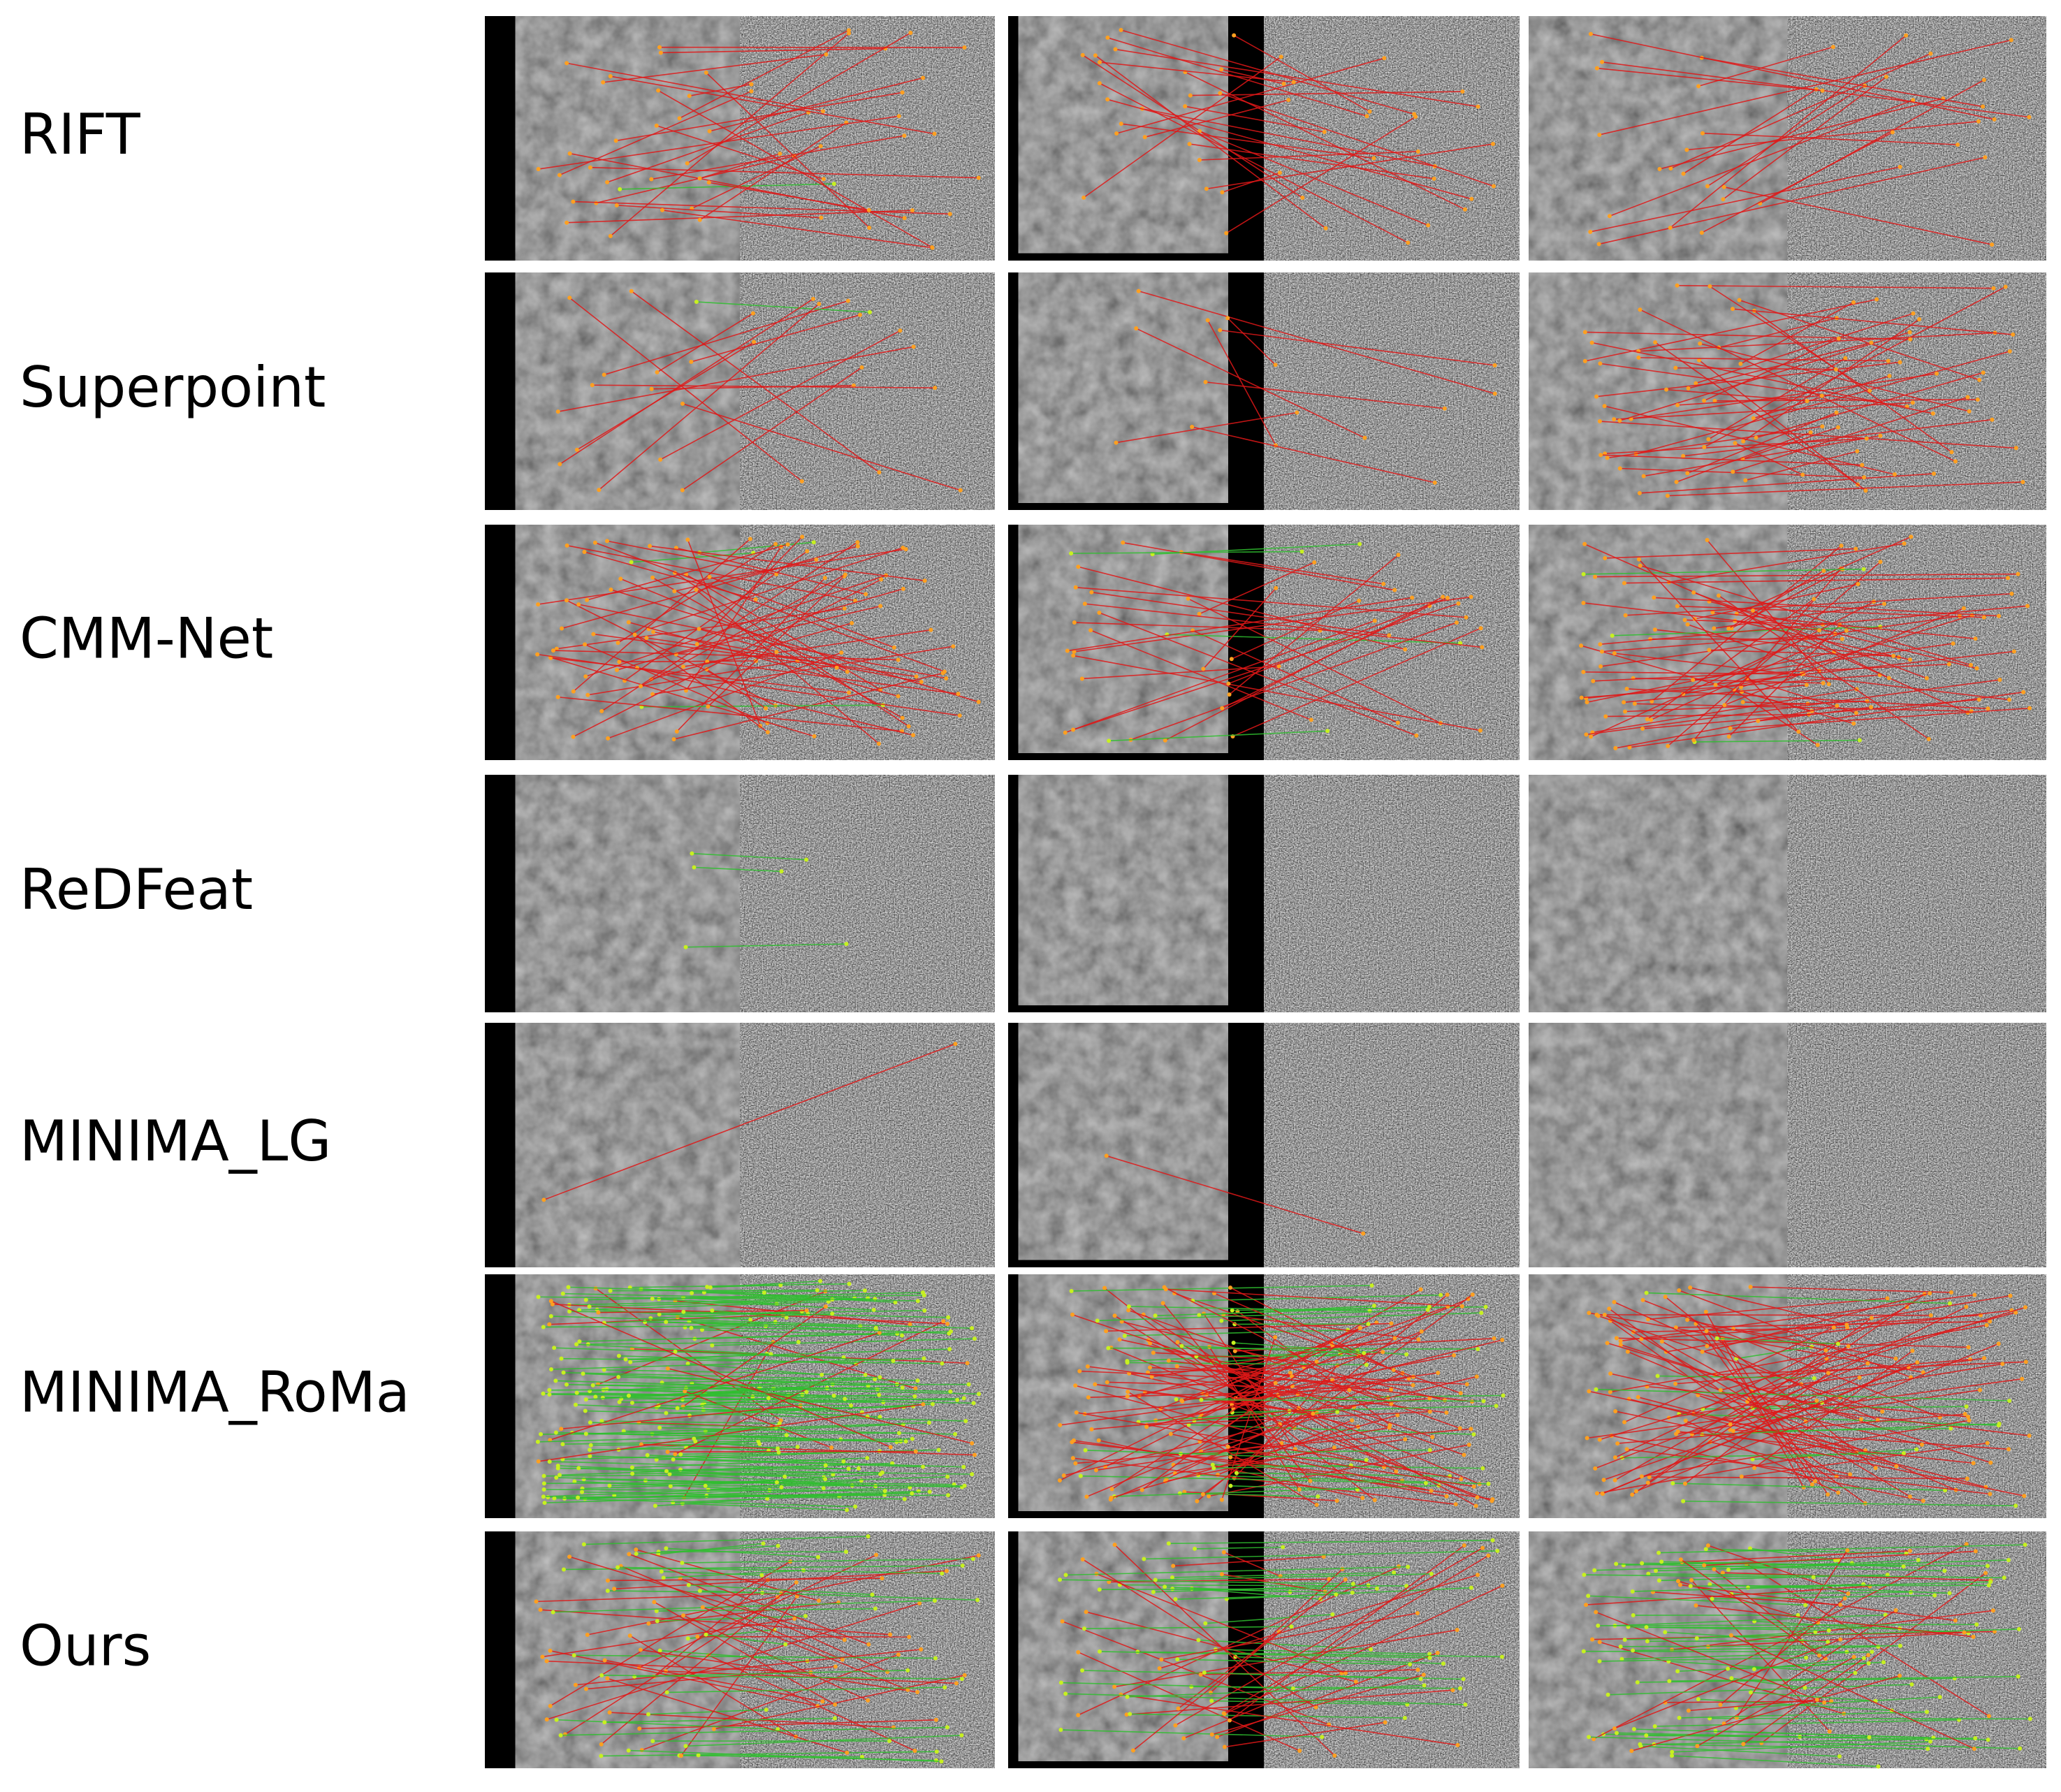 Image resolution: width=2061 pixels, height=1792 pixels. What do you see at coordinates (85, 1646) in the screenshot?
I see `row-label: Ours` at bounding box center [85, 1646].